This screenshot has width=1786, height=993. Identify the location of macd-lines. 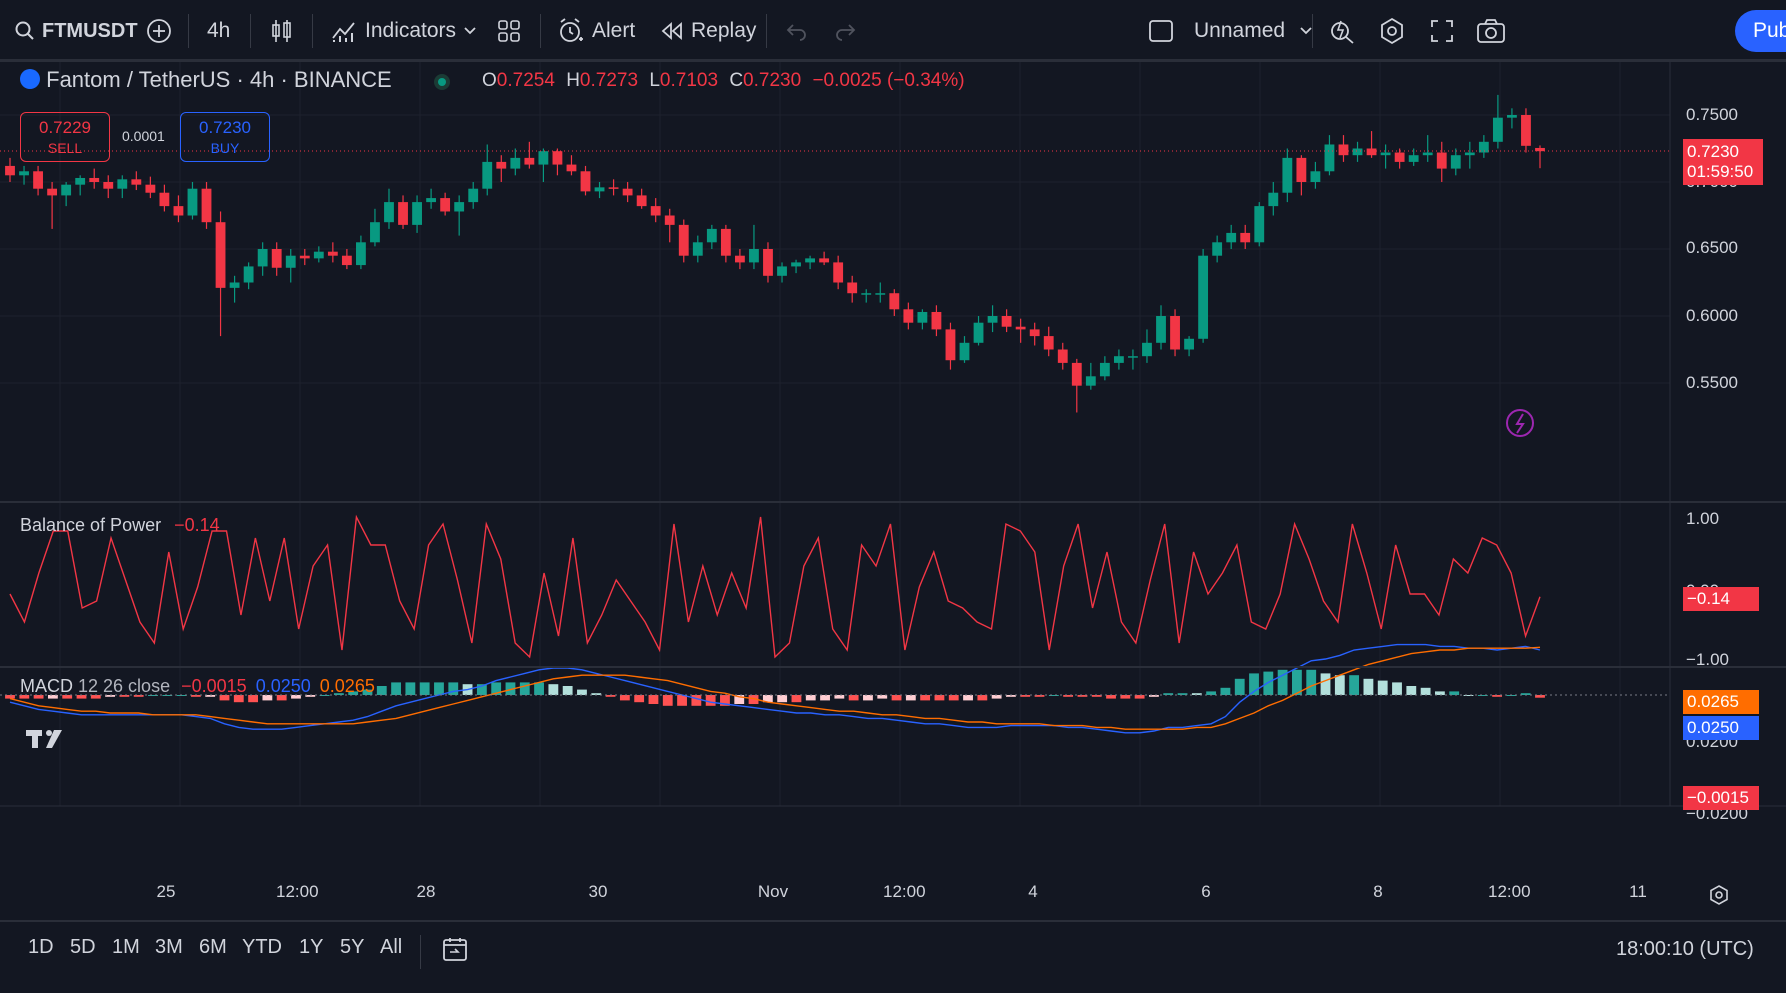
(775, 688).